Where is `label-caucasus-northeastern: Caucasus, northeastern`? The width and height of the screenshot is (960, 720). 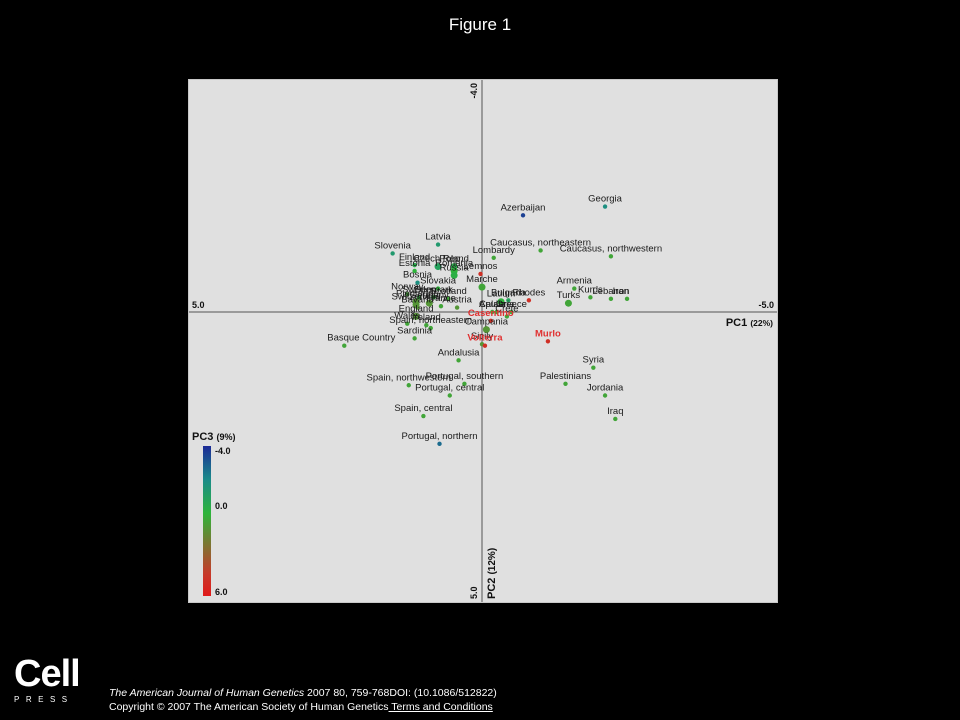 label-caucasus-northeastern: Caucasus, northeastern is located at coordinates (540, 242).